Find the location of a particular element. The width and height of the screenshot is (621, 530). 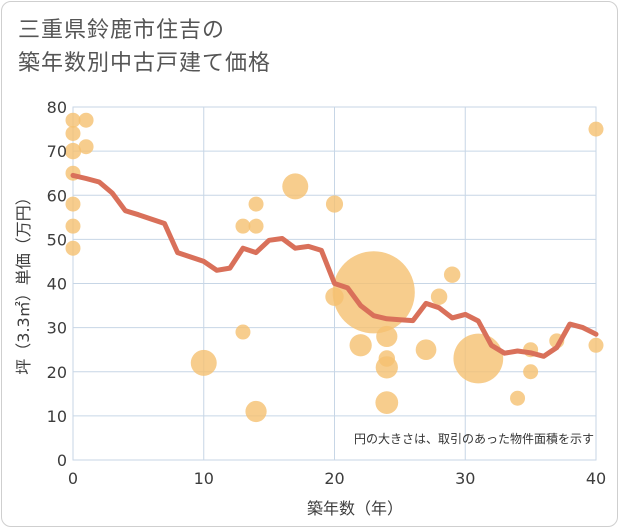

x-axis-label: 築年数（年） is located at coordinates (355, 508).